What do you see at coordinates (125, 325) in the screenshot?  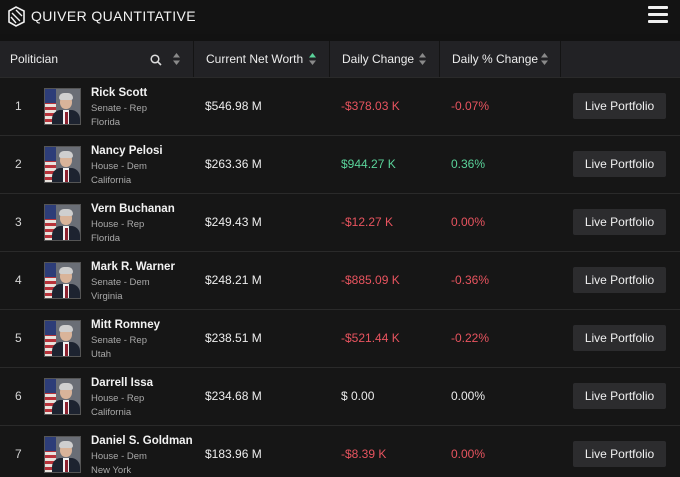 I see `politician-name: Mitt Romney` at bounding box center [125, 325].